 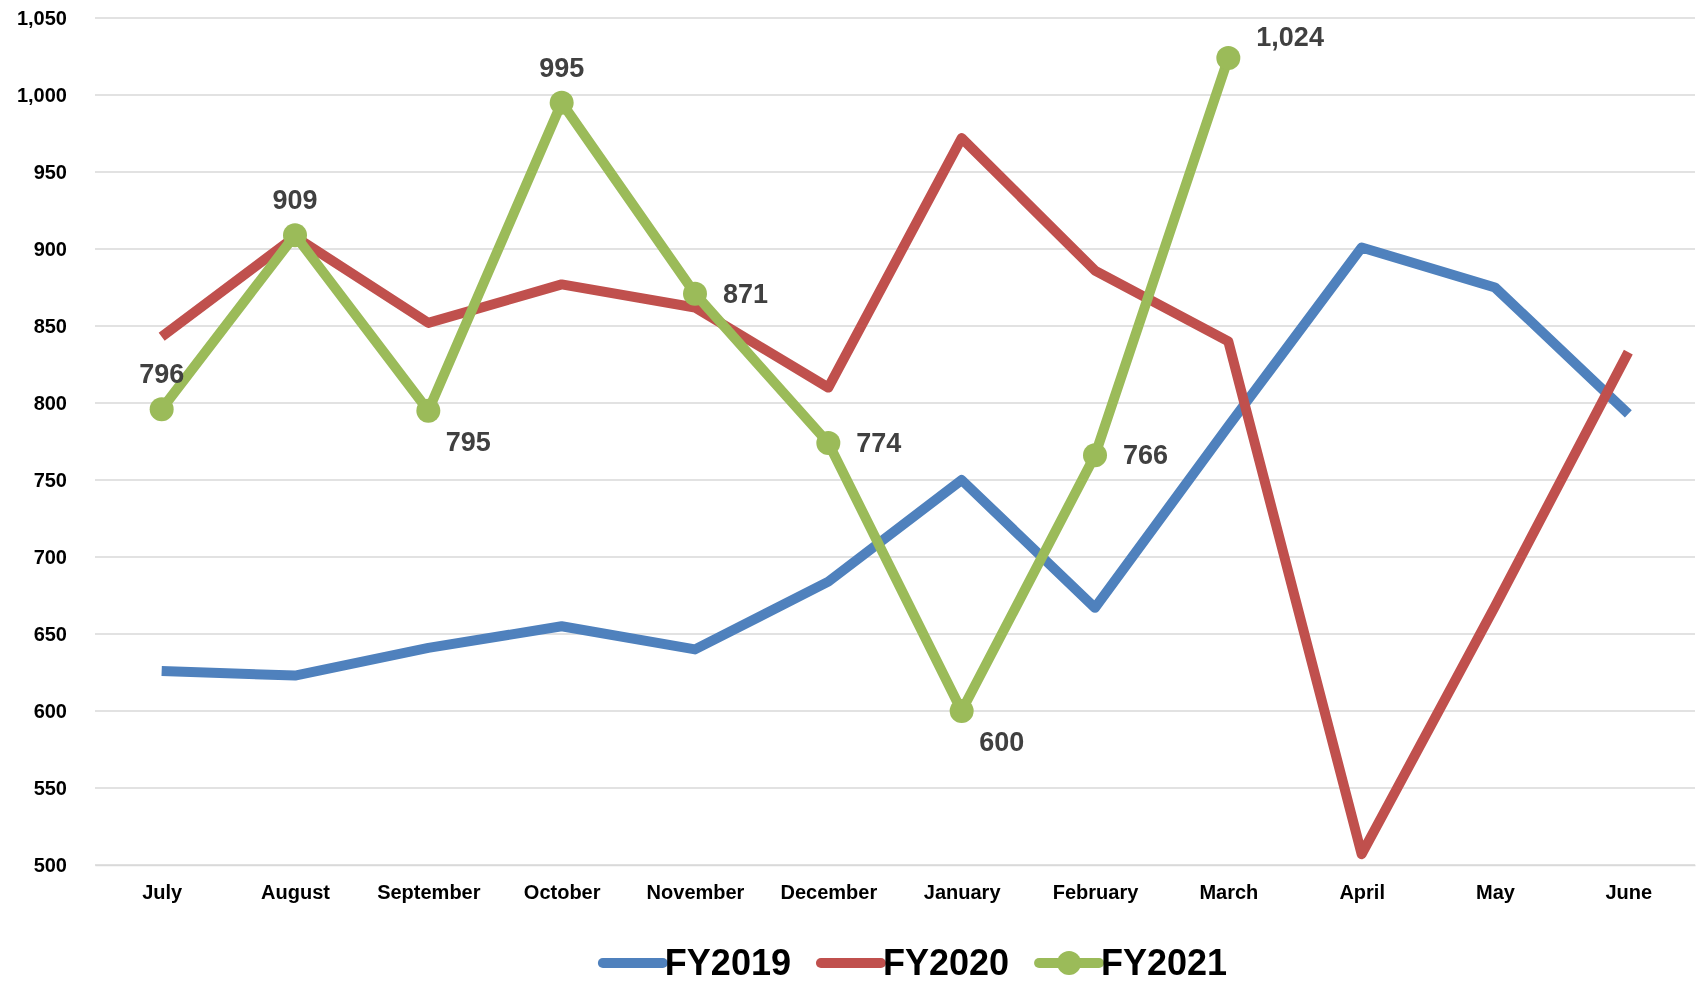 I want to click on y-tick-label: 700, so click(x=50, y=556).